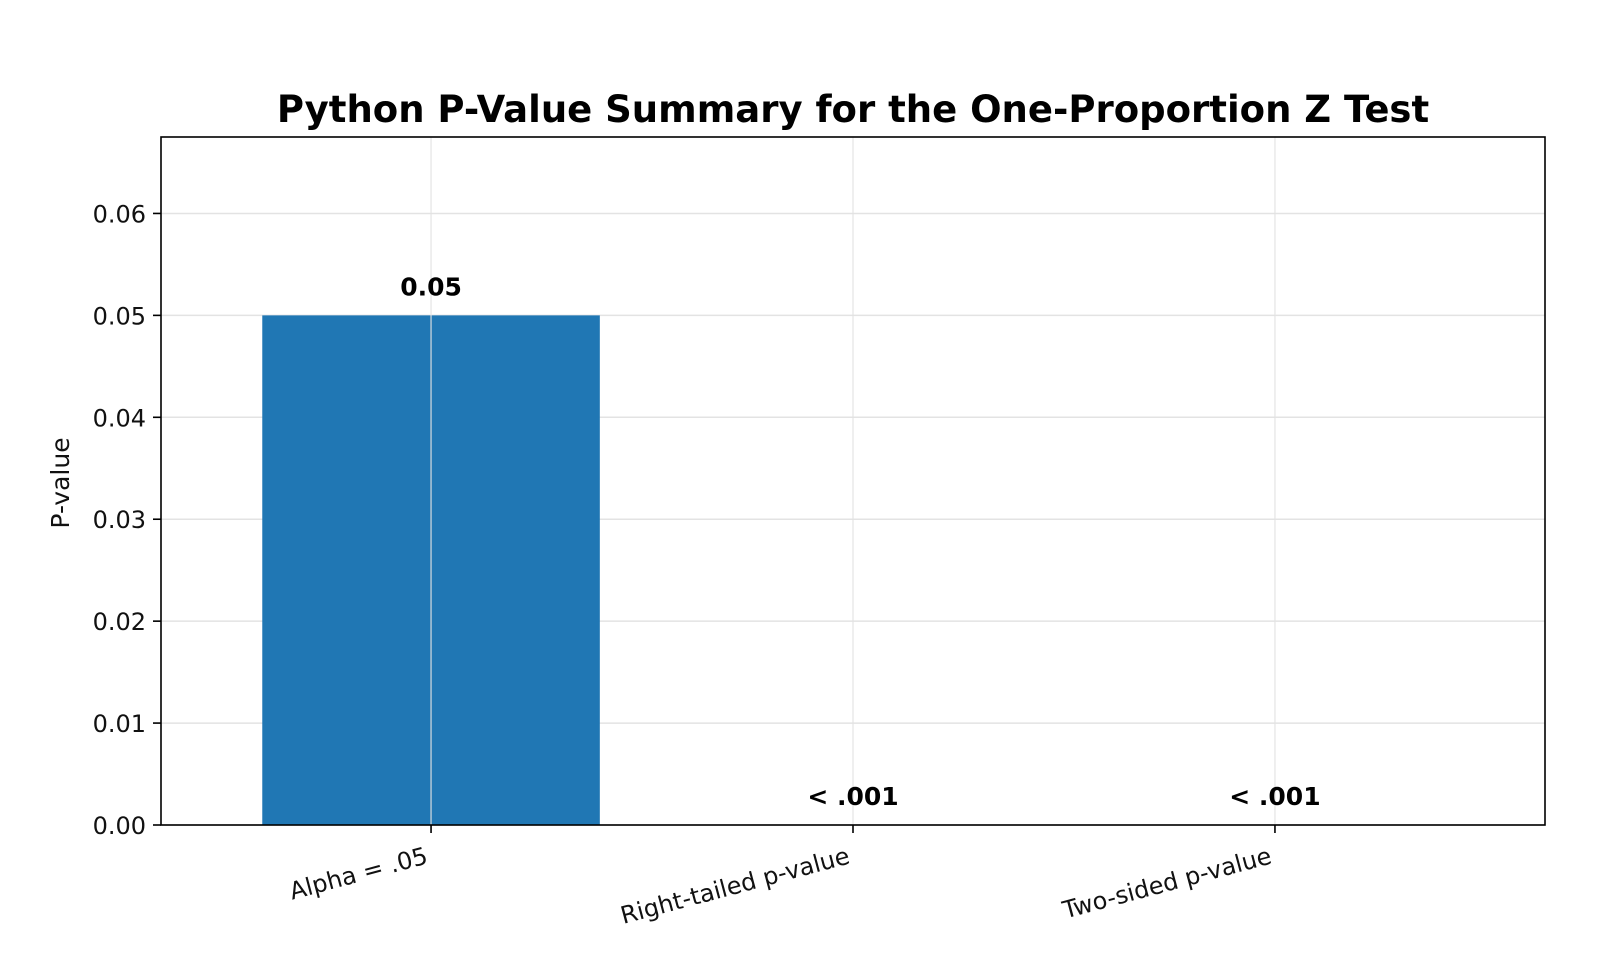 This screenshot has width=1600, height=978. I want to click on x-tick-label: Right-tailed p-value, so click(735, 886).